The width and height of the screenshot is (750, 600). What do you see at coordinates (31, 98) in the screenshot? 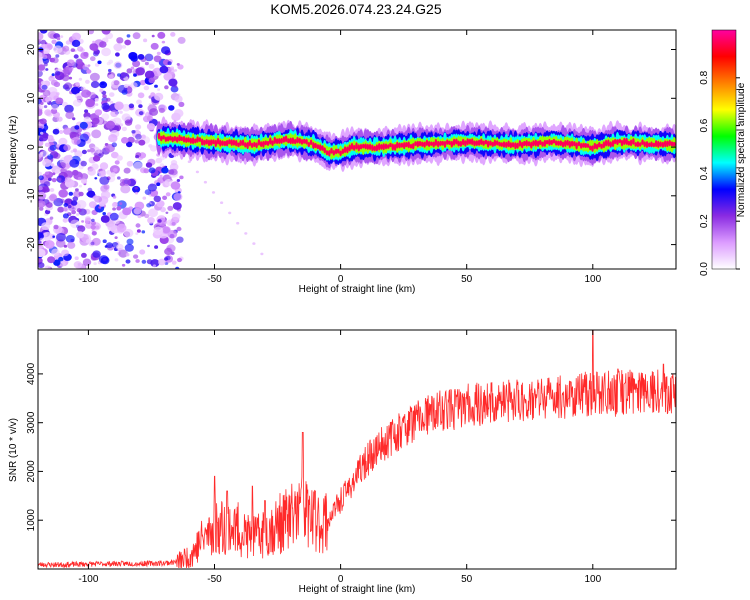
I see `y-tick-label: 10` at bounding box center [31, 98].